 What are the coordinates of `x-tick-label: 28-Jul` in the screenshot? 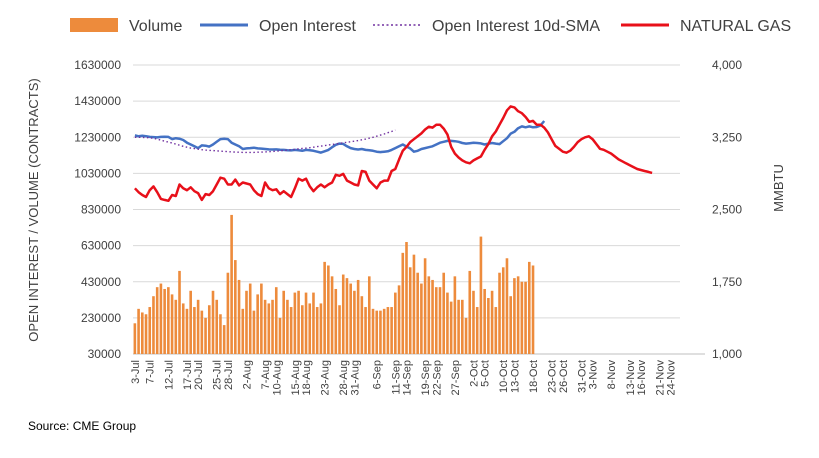 It's located at (229, 375).